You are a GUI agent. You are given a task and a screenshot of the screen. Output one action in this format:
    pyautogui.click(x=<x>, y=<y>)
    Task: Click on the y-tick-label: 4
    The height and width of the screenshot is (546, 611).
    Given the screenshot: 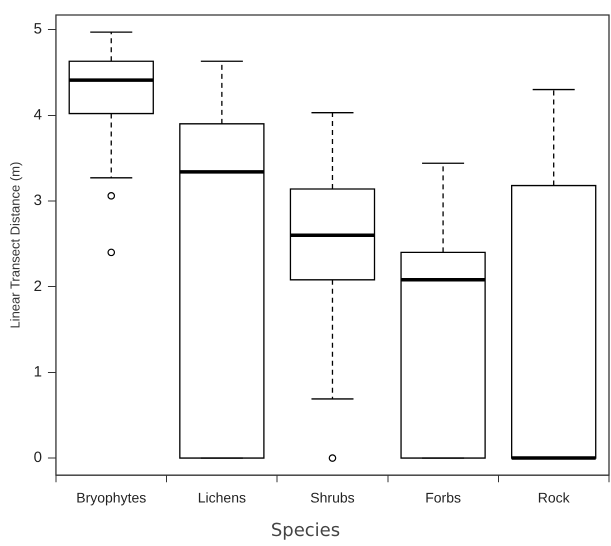 What is the action you would take?
    pyautogui.click(x=38, y=115)
    